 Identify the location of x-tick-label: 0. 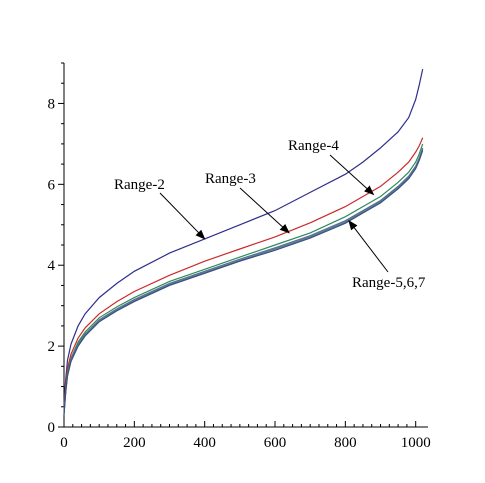
(64, 443).